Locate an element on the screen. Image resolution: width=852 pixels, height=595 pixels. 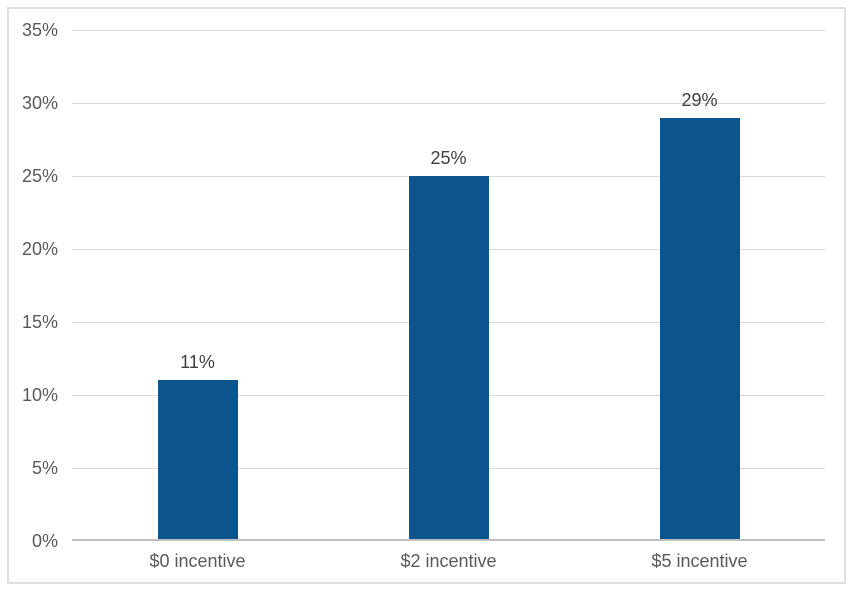
x-axis-label-5-incentive: $5 incentive is located at coordinates (699, 561).